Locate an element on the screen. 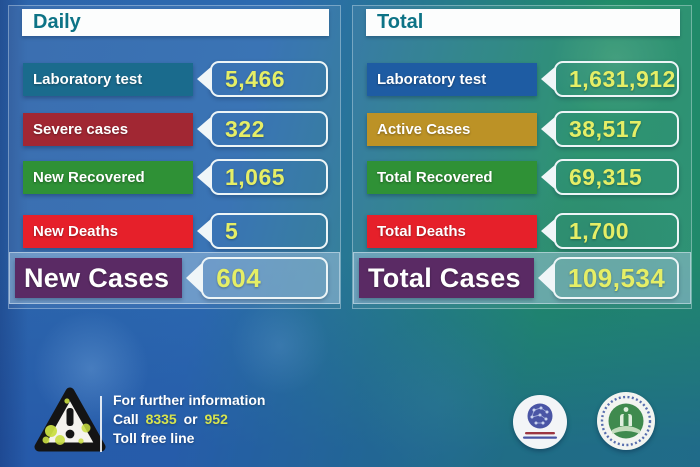  value-box: 1,631,912 is located at coordinates (610, 79).